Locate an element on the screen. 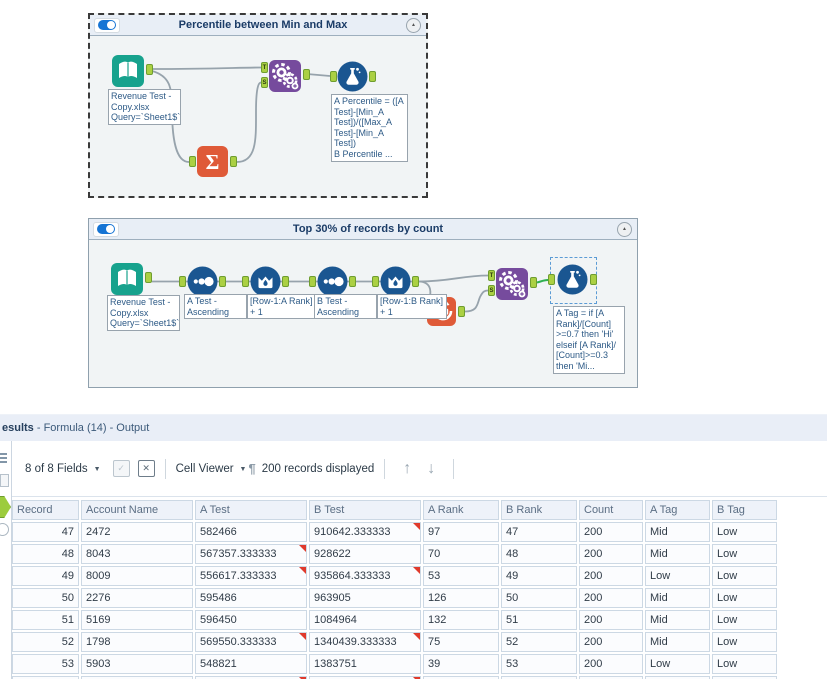 This screenshot has height=679, width=827. table-cell: 582466 is located at coordinates (251, 532).